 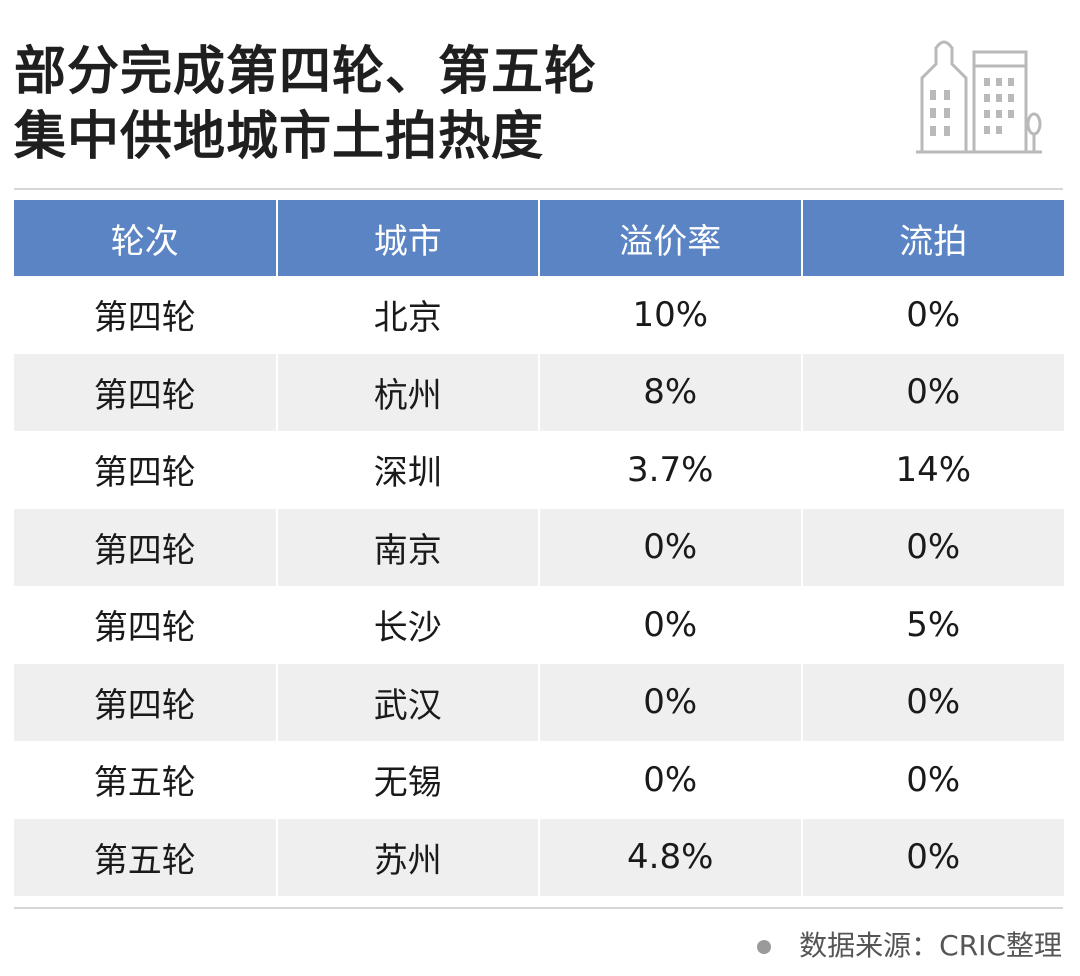 What do you see at coordinates (408, 702) in the screenshot?
I see `cell-city: 武汉` at bounding box center [408, 702].